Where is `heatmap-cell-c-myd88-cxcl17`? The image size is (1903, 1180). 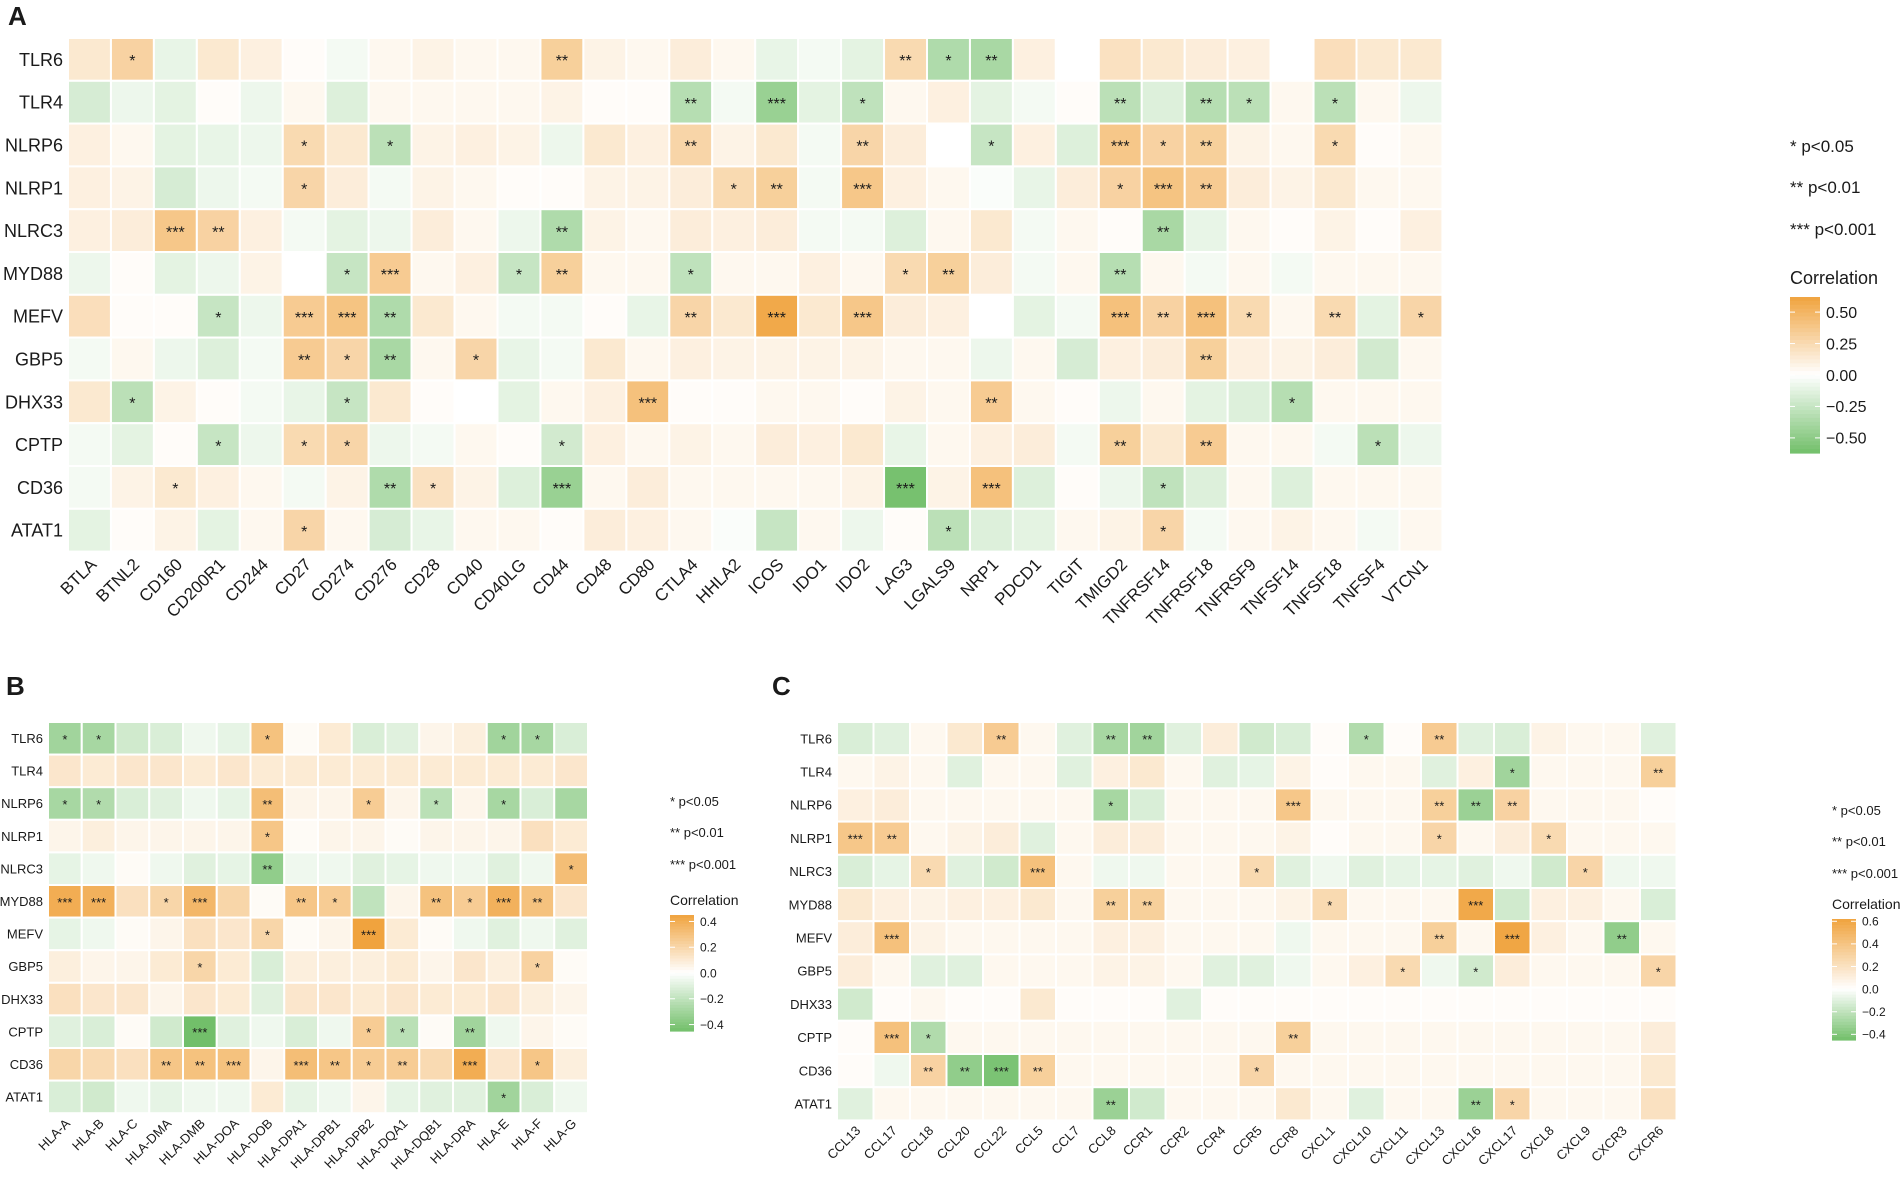 heatmap-cell-c-myd88-cxcl17 is located at coordinates (1512, 905).